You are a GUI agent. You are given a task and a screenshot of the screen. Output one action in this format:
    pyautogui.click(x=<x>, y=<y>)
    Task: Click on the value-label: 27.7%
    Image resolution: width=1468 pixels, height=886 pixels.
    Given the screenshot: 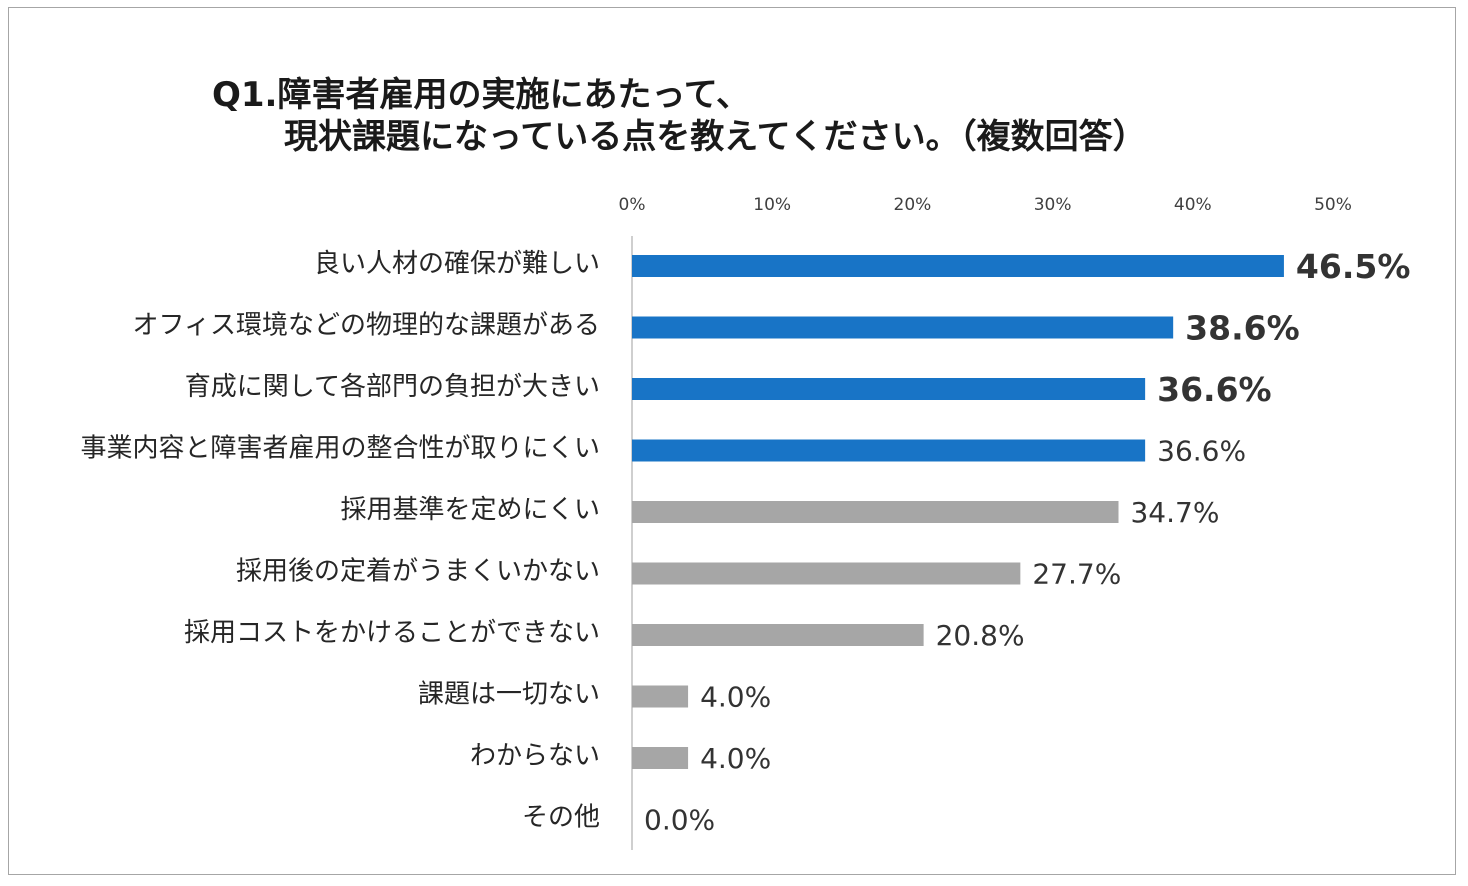 What is the action you would take?
    pyautogui.click(x=1076, y=574)
    